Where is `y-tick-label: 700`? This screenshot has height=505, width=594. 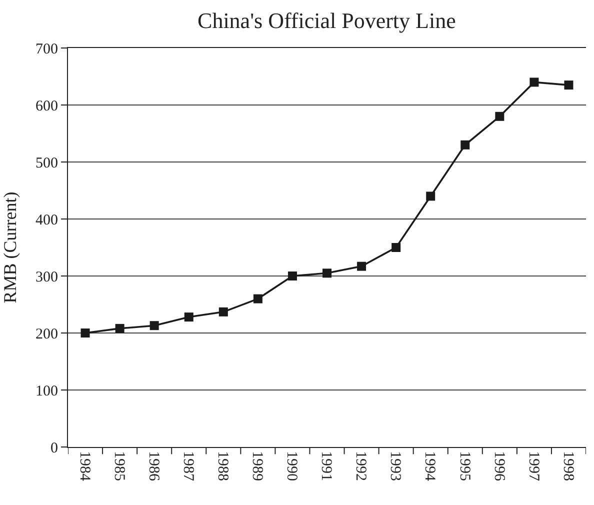 y-tick-label: 700 is located at coordinates (47, 49).